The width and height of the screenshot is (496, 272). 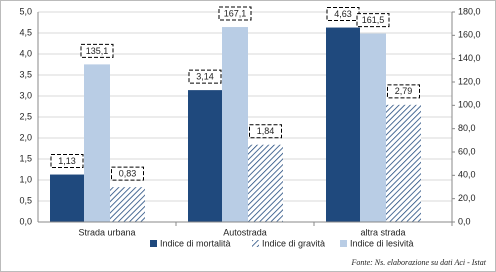 I want to click on y-tick-label: 4,5, so click(x=25, y=32).